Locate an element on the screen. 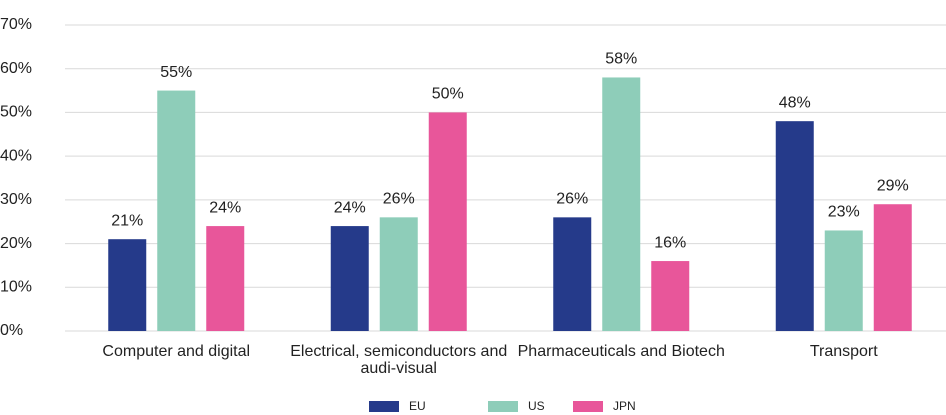  y-tick-label: 0% is located at coordinates (11, 330).